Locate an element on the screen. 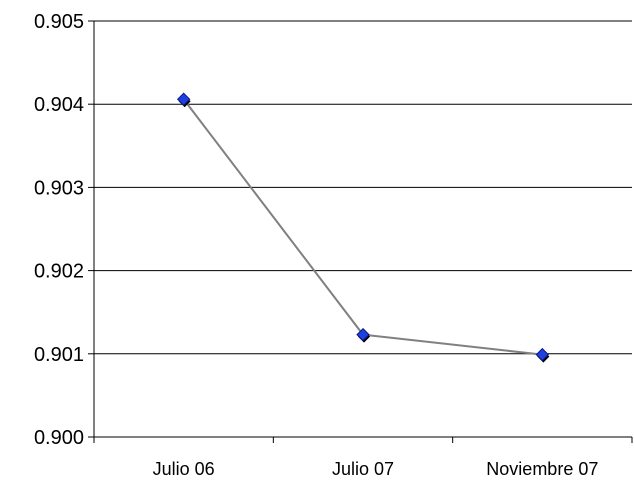 The height and width of the screenshot is (488, 634). y-tick-label: 0.902 is located at coordinates (59, 272).